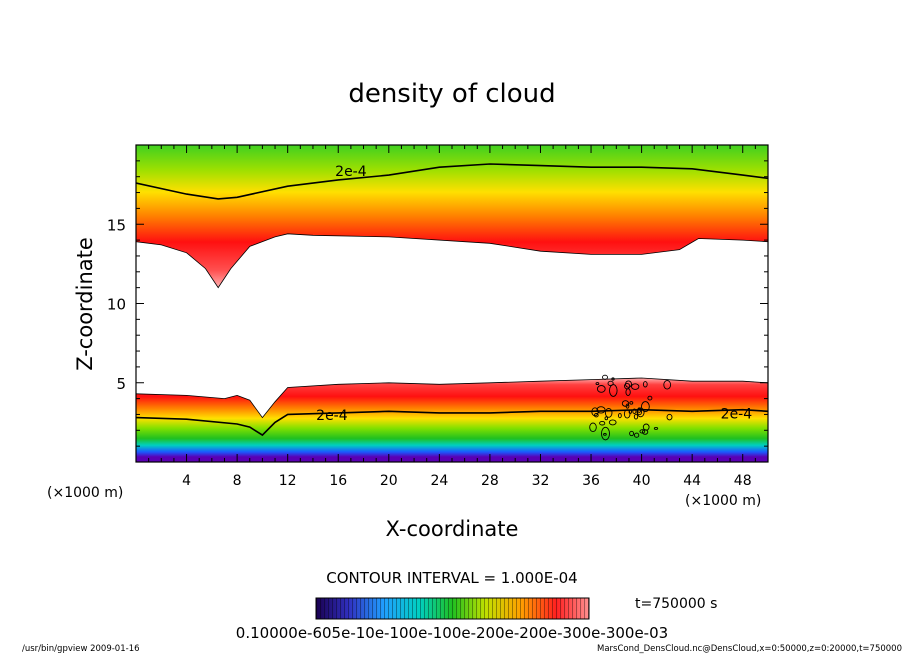 The image size is (904, 654). Describe the element at coordinates (81, 649) in the screenshot. I see `footer-left: /usr/bin/gpview 2009-01-16` at that location.